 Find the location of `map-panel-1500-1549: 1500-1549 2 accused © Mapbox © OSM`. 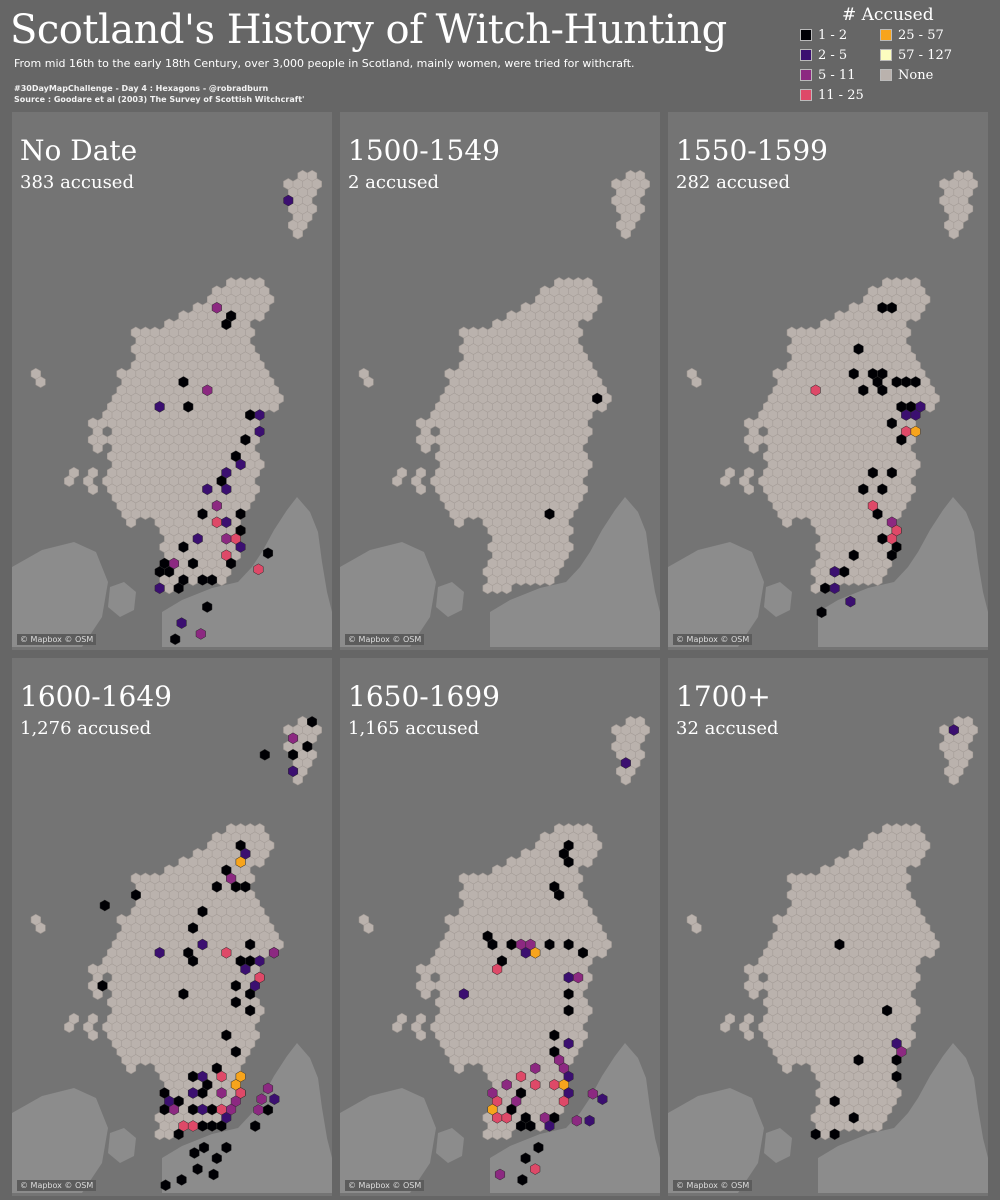

map-panel-1500-1549: 1500-1549 2 accused © Mapbox © OSM is located at coordinates (500, 381).